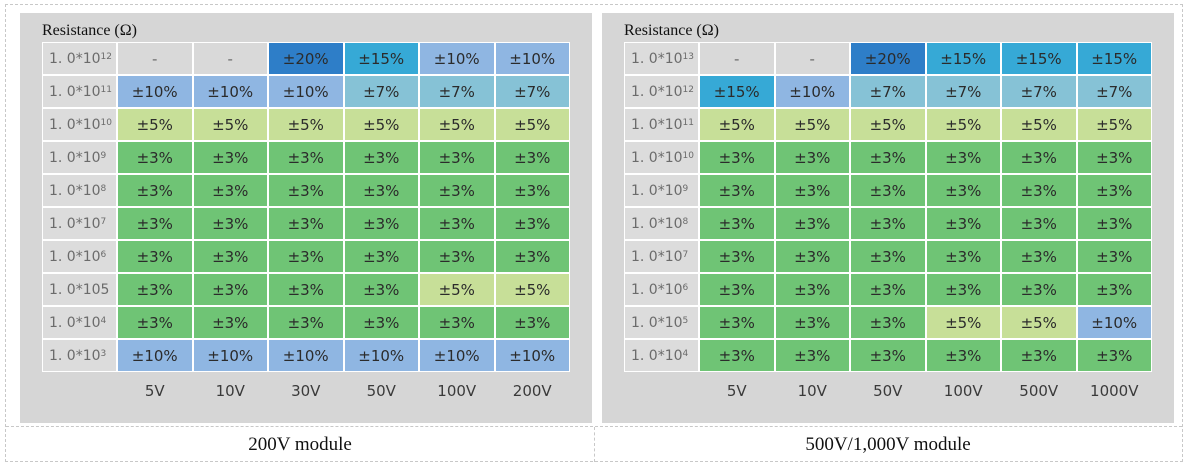 Image resolution: width=1188 pixels, height=468 pixels. I want to click on row-label: 1. 0*105, so click(79, 289).